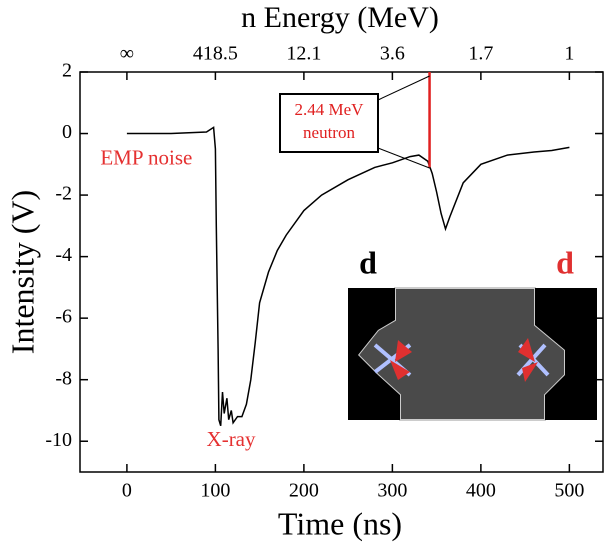 This screenshot has height=549, width=610. What do you see at coordinates (330, 109) in the screenshot?
I see `annotation-text: 2.44 MeV` at bounding box center [330, 109].